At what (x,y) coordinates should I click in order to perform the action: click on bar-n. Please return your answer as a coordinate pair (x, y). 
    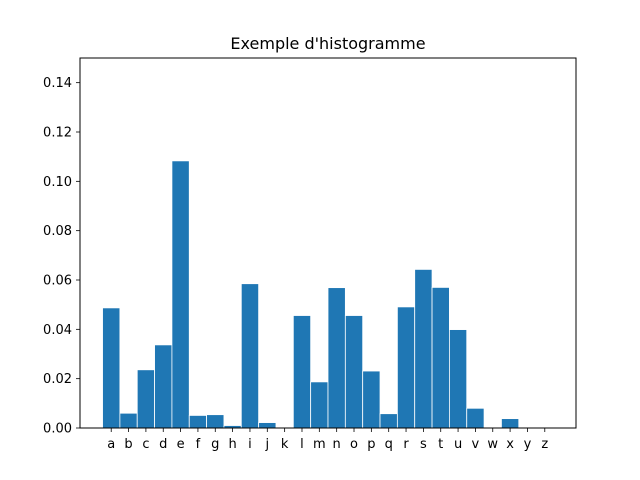
    Looking at the image, I should click on (336, 358).